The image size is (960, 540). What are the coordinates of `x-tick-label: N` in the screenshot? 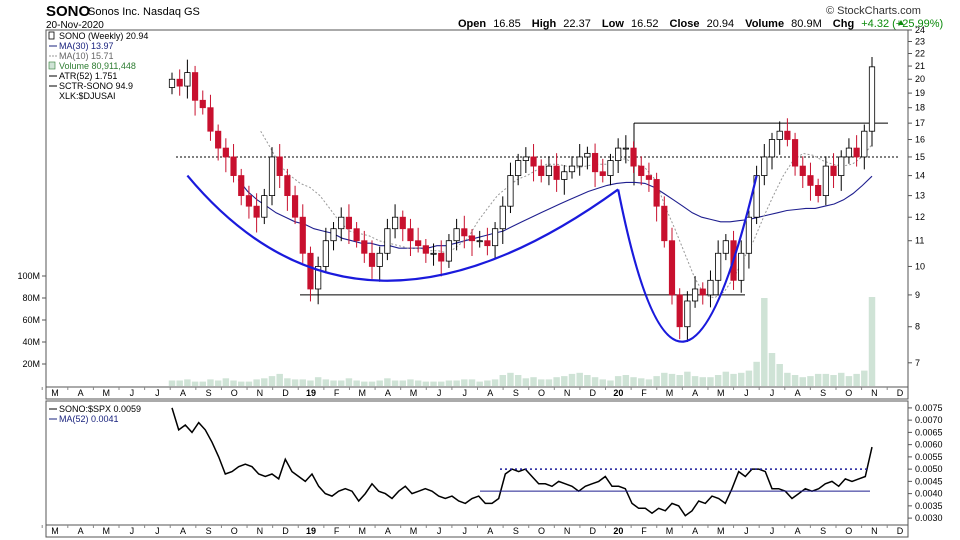 It's located at (567, 531).